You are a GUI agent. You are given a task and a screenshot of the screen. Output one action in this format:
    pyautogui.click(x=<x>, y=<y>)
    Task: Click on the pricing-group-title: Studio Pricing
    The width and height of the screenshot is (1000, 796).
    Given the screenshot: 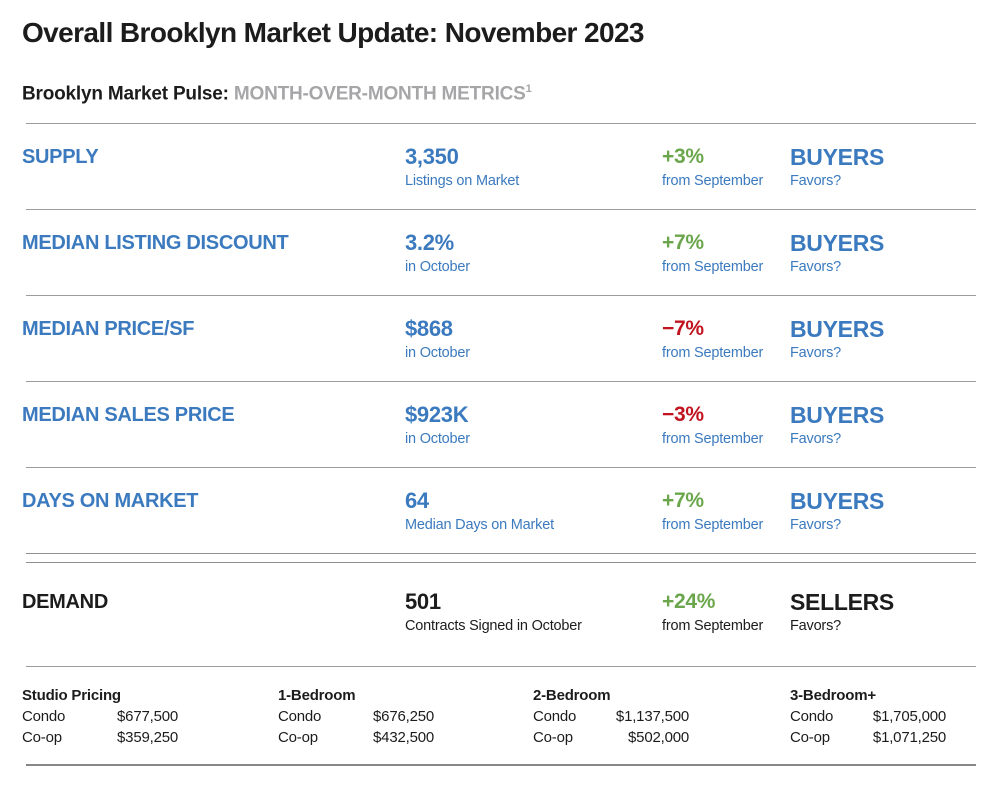 What is the action you would take?
    pyautogui.click(x=71, y=696)
    